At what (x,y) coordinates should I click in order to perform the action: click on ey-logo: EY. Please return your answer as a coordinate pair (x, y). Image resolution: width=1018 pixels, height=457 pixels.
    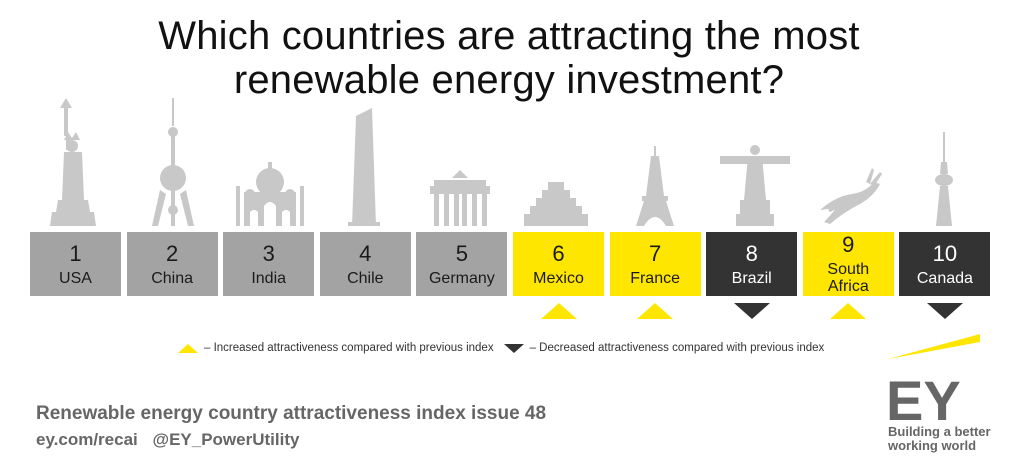
    Looking at the image, I should click on (933, 383).